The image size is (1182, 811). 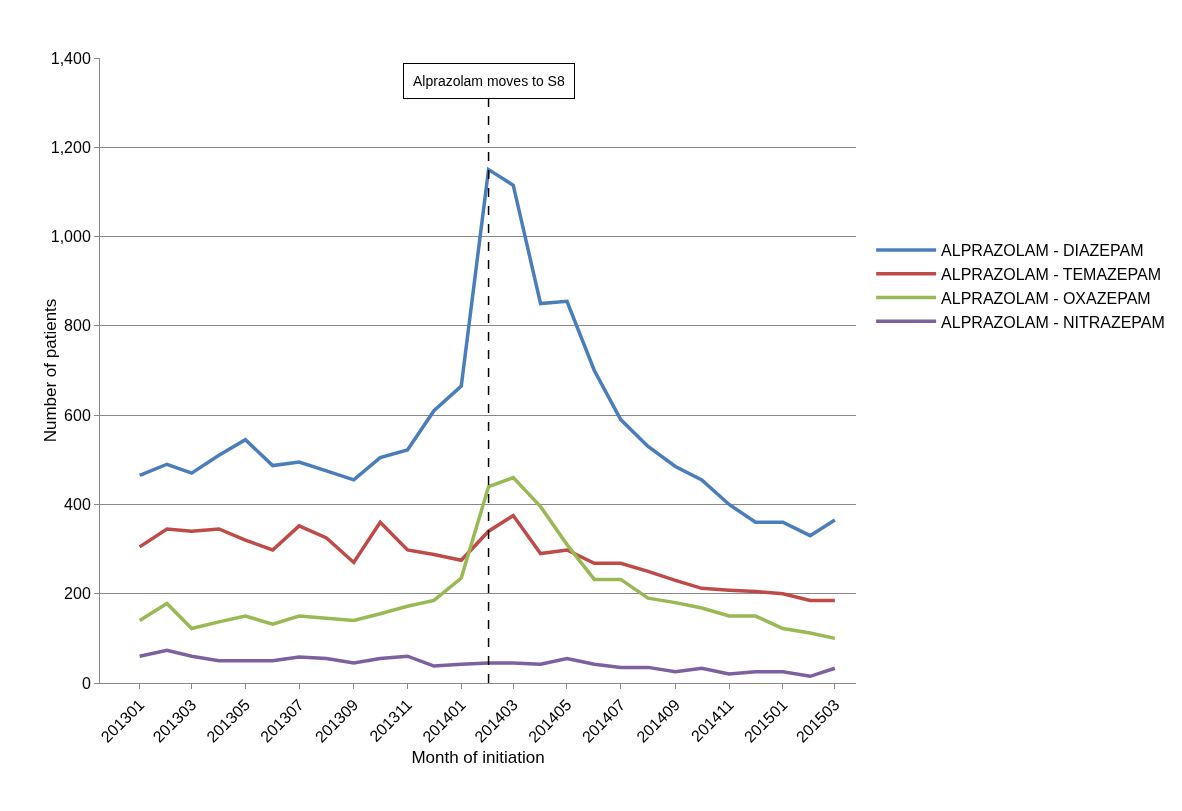 I want to click on y-axis-title: Number of patients, so click(x=50, y=370).